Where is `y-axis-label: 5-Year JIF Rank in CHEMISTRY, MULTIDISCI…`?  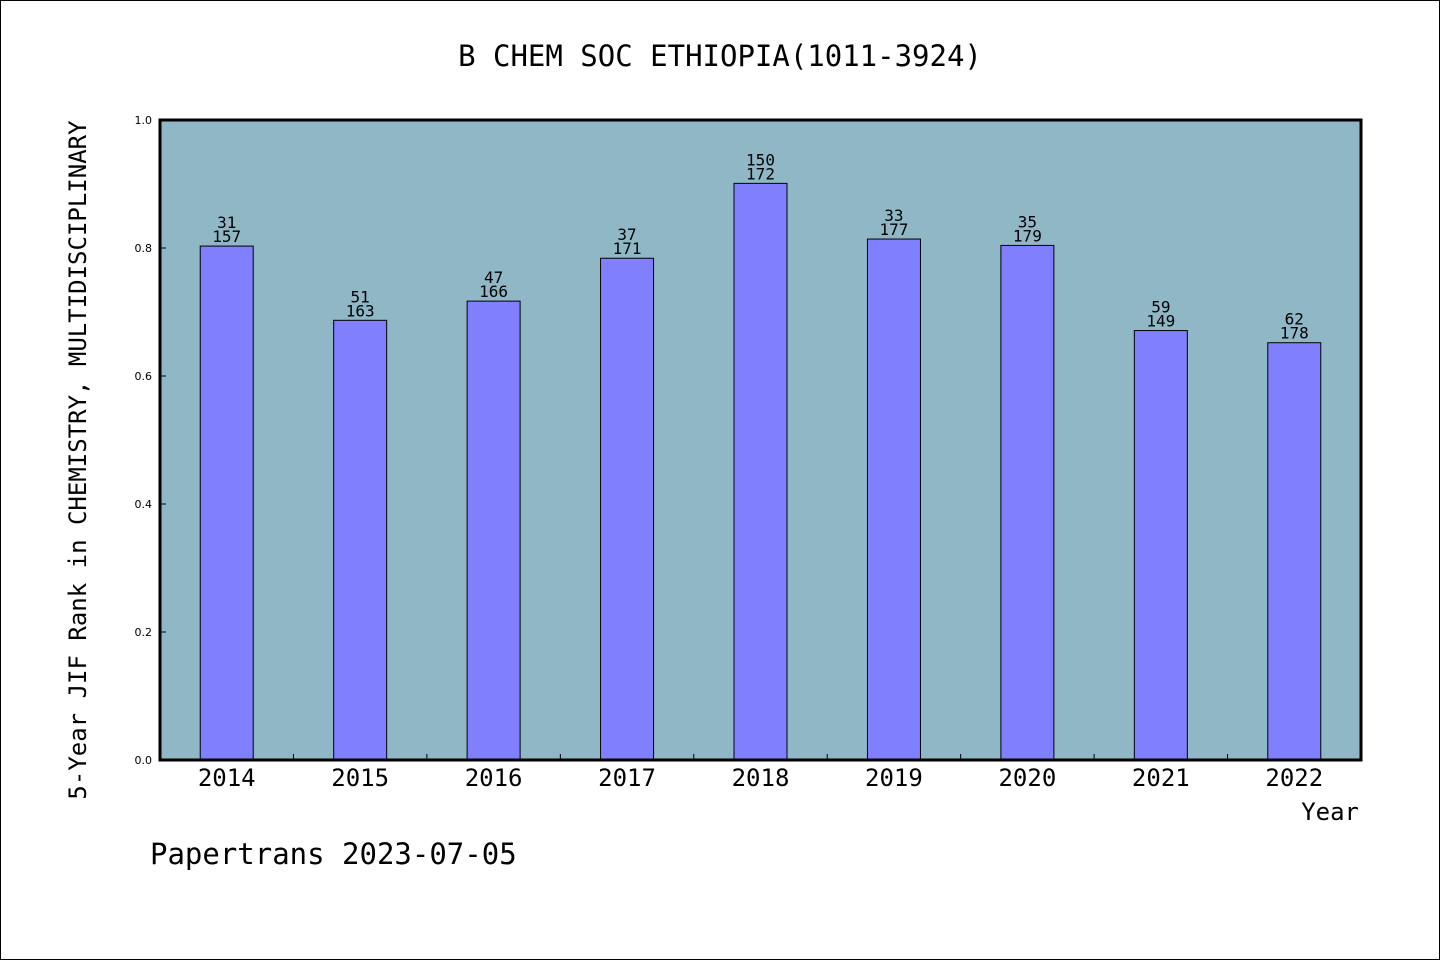
y-axis-label: 5-Year JIF Rank in CHEMISTRY, MULTIDISCI… is located at coordinates (78, 460).